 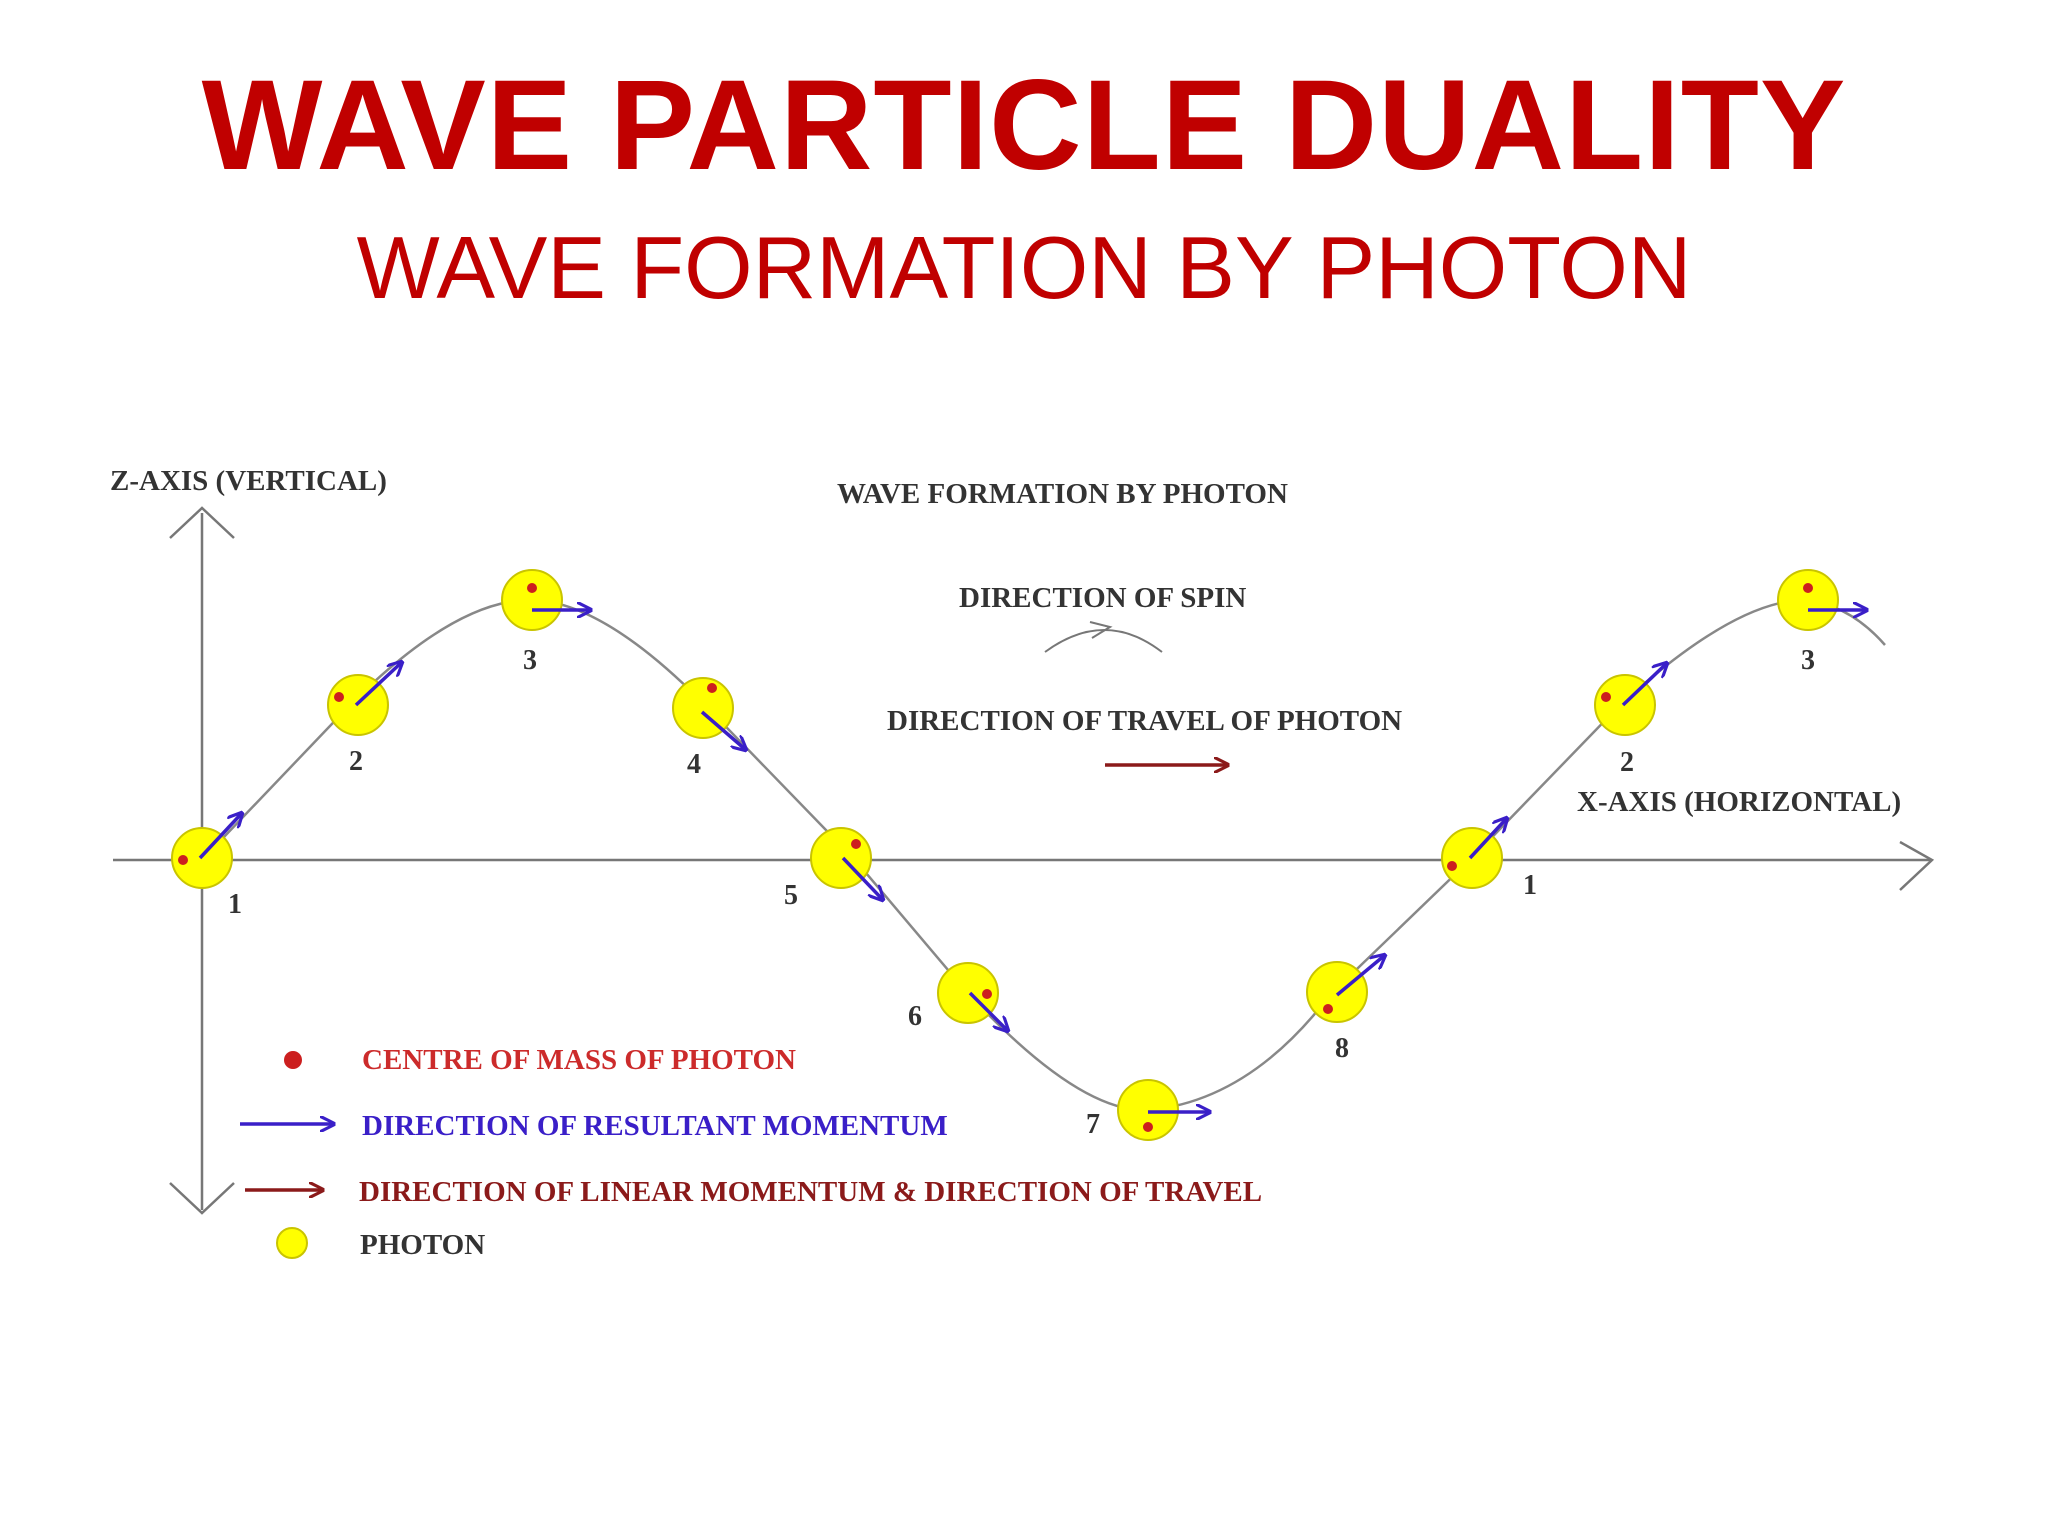 I want to click on photon-label: 6, so click(x=915, y=1016).